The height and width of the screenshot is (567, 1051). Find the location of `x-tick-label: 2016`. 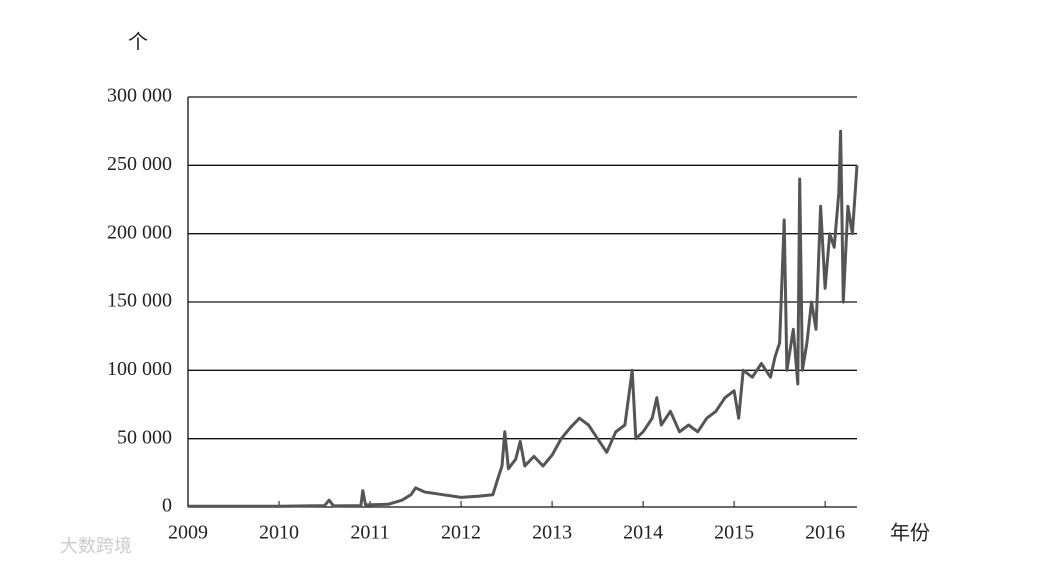

x-tick-label: 2016 is located at coordinates (825, 533).